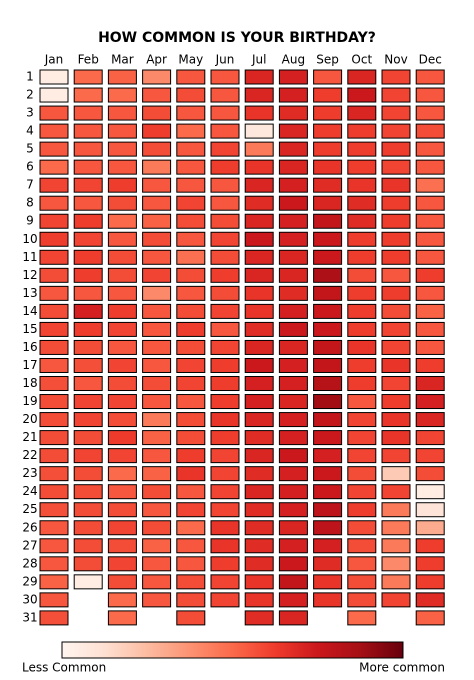 Image resolution: width=474 pixels, height=680 pixels. I want to click on day-label: 5, so click(30, 149).